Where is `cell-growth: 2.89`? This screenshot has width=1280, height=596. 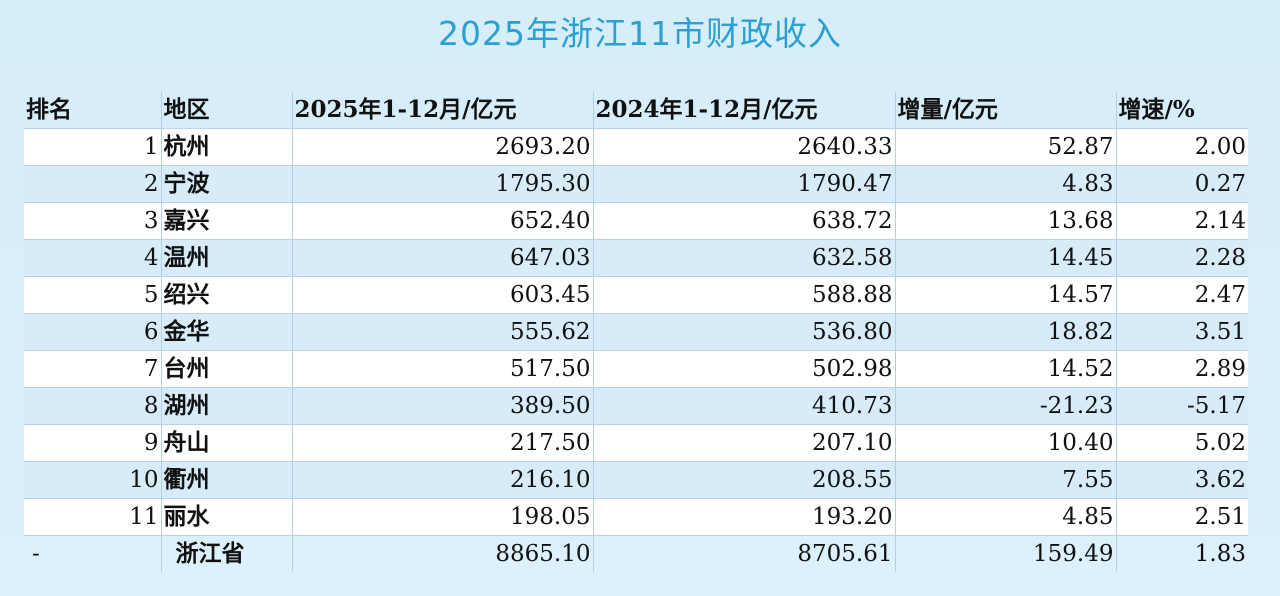 cell-growth: 2.89 is located at coordinates (1181, 369).